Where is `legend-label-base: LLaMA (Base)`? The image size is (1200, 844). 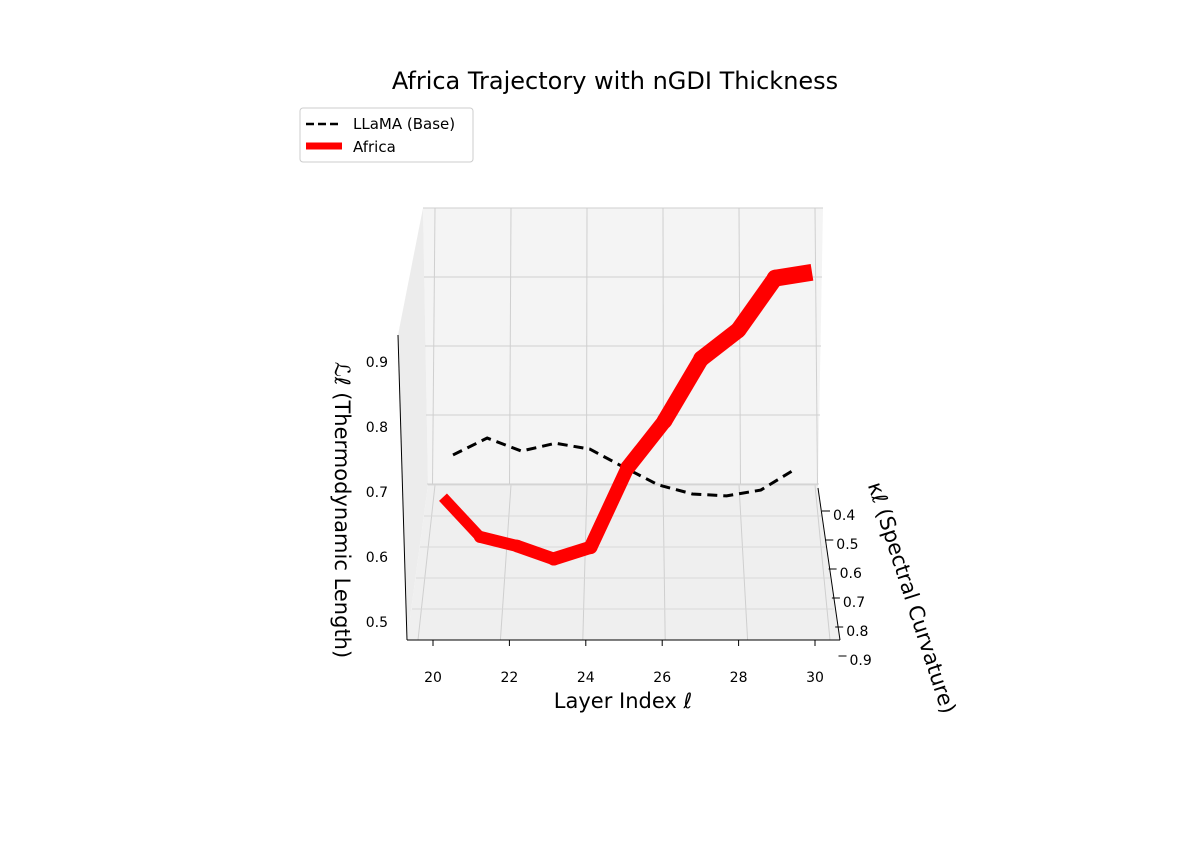
legend-label-base: LLaMA (Base) is located at coordinates (404, 124).